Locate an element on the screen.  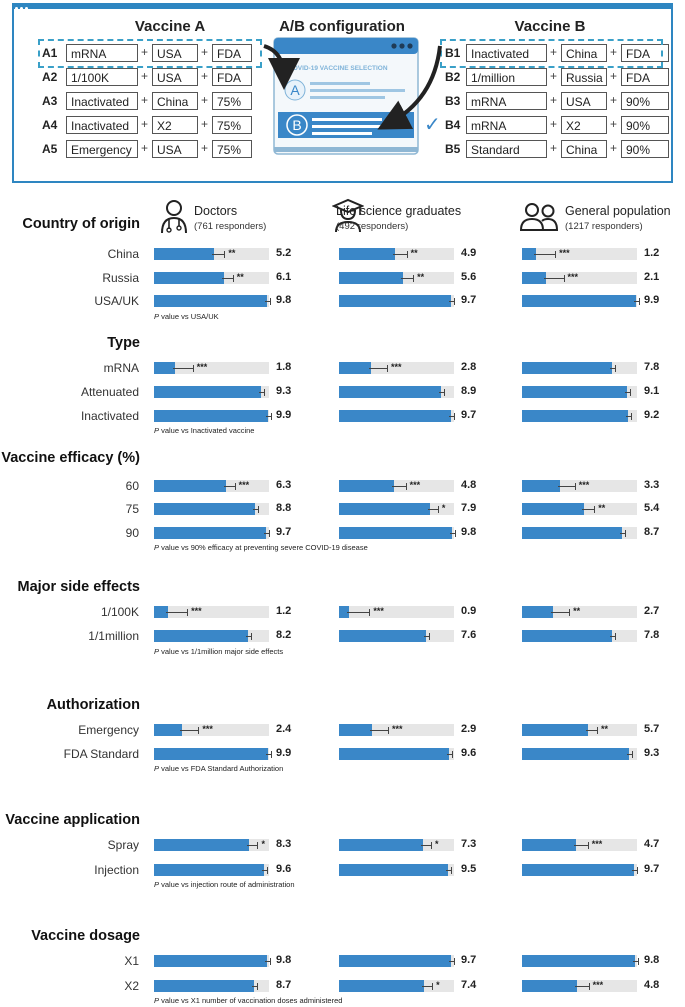
value-label: 0.9 is located at coordinates (469, 611).